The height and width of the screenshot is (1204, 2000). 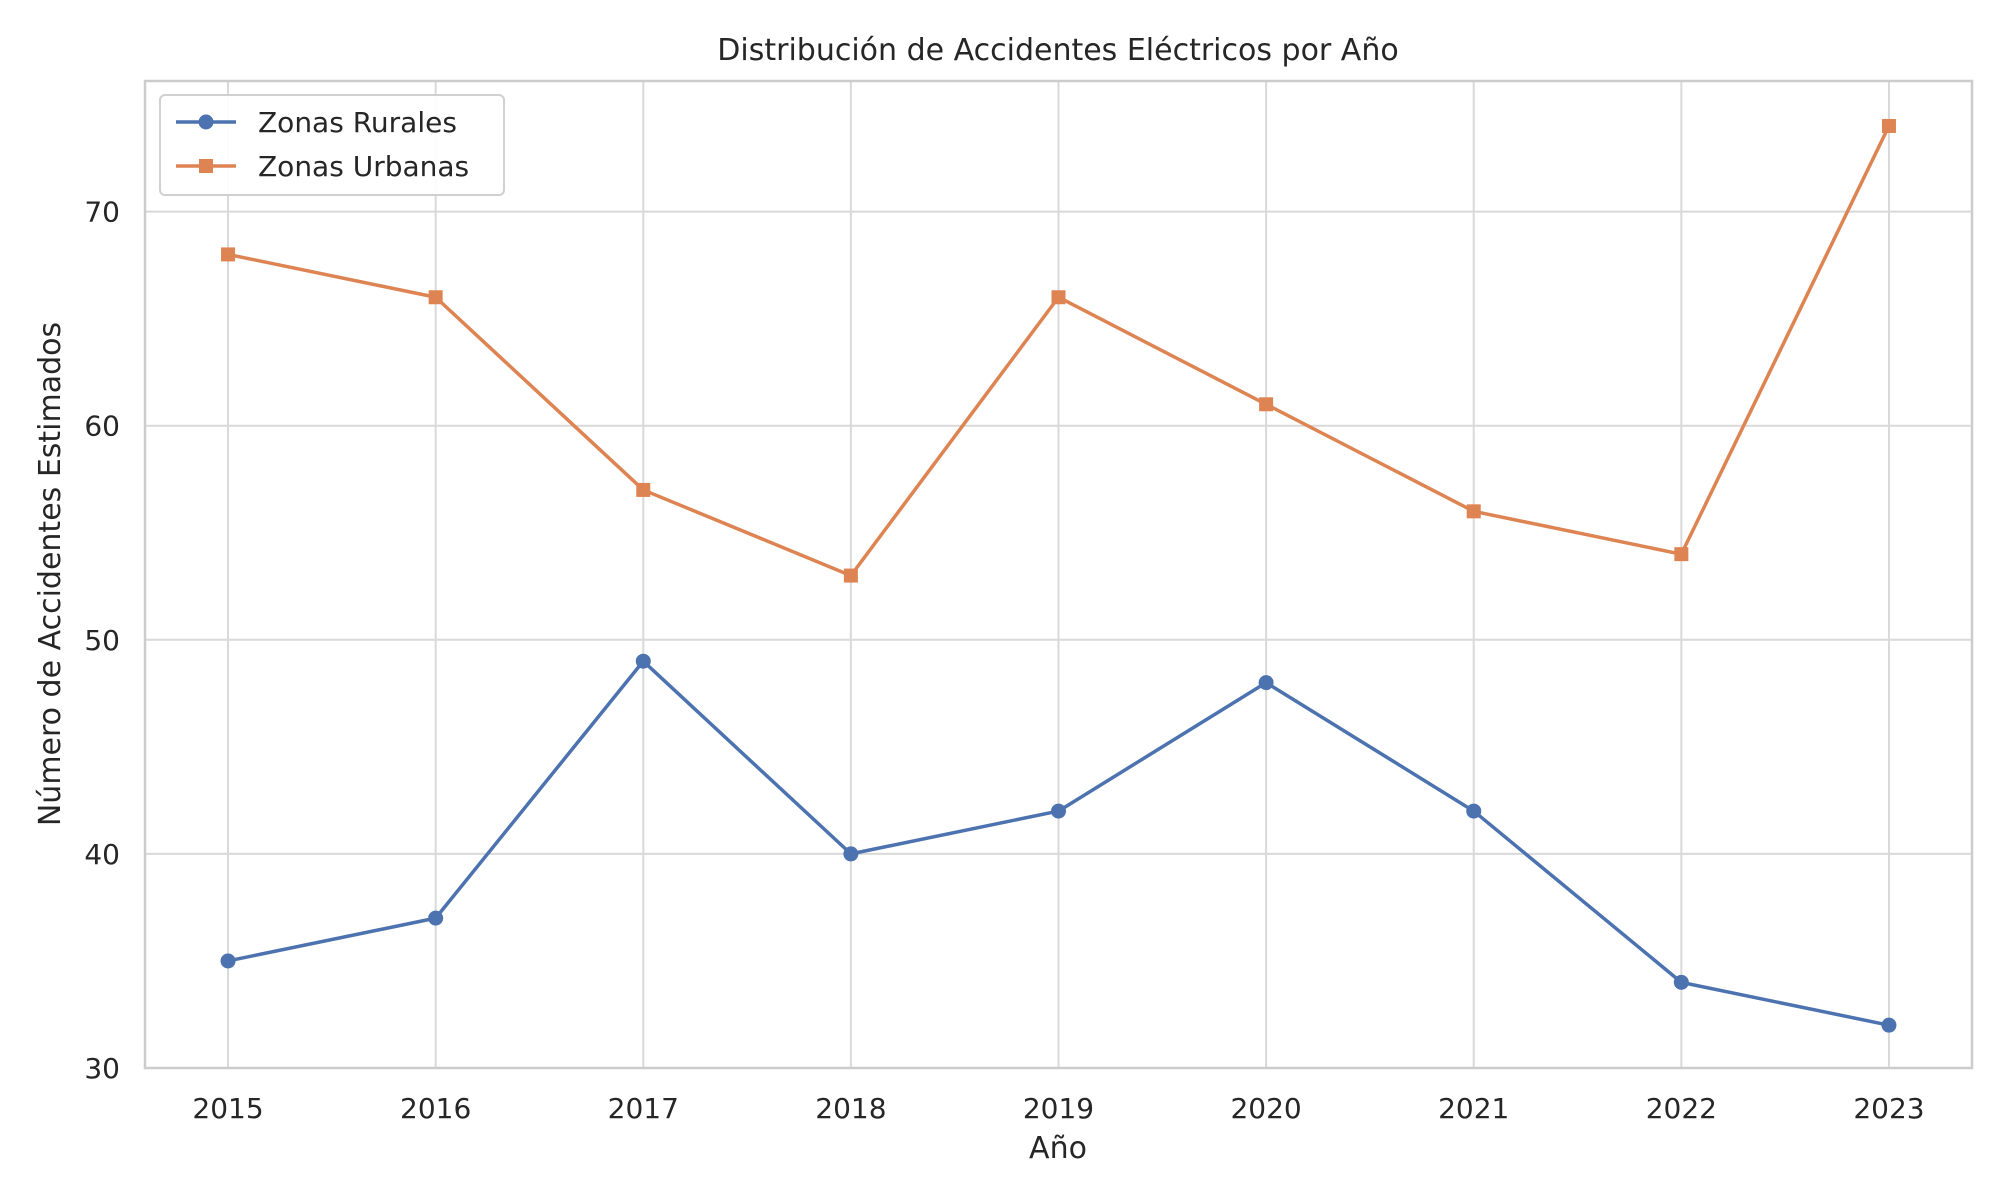 I want to click on x-tick-label: 2017, so click(x=643, y=1108).